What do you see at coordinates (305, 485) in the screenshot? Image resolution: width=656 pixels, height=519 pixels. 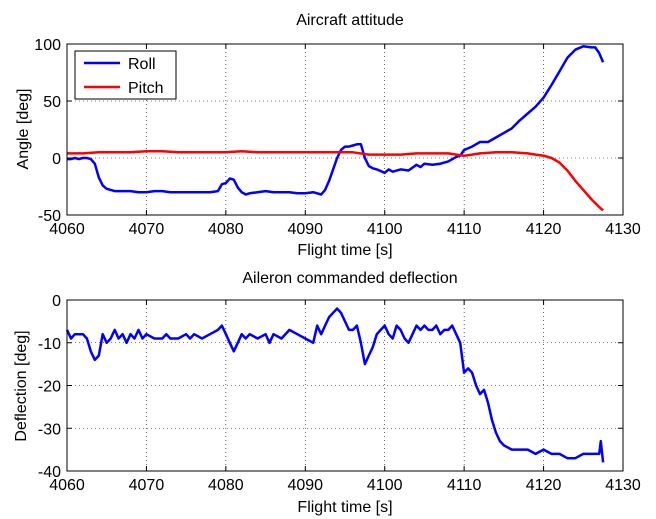 I see `aileron-xtick-label: 4090` at bounding box center [305, 485].